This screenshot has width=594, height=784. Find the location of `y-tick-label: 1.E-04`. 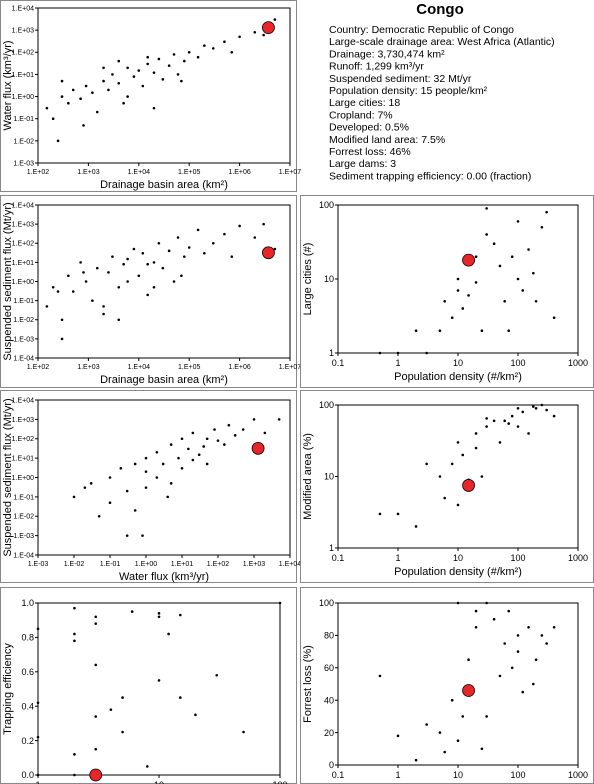

y-tick-label: 1.E-04 is located at coordinates (23, 555).